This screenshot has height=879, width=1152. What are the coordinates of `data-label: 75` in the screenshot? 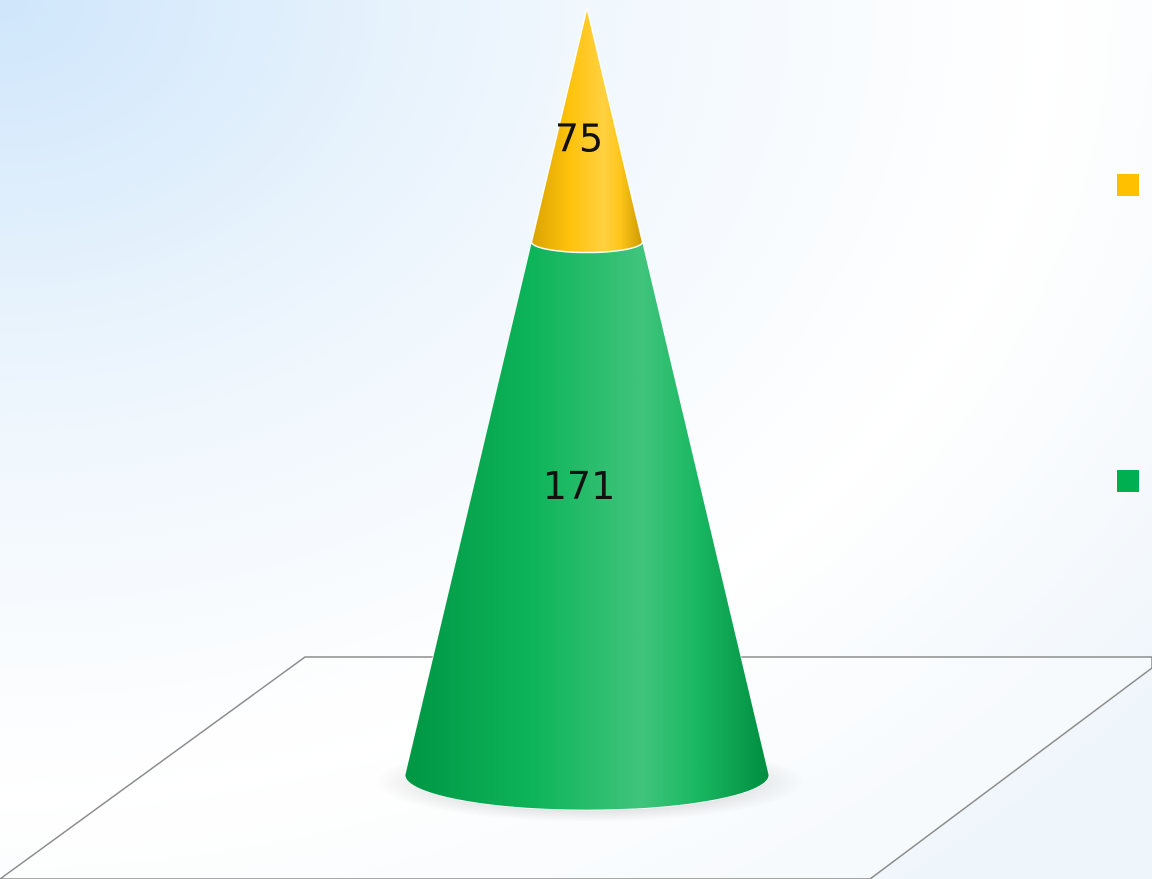 It's located at (579, 138).